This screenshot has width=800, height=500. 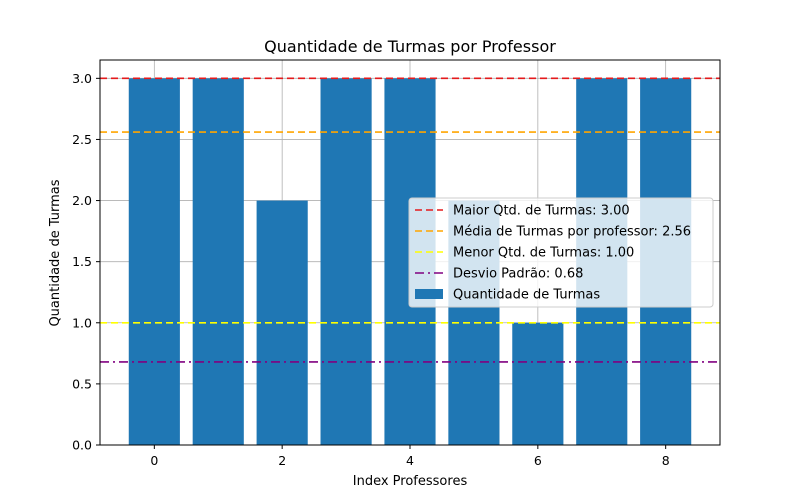 What do you see at coordinates (543, 253) in the screenshot?
I see `legend-label: Menor Qtd. de Turmas: 1.00` at bounding box center [543, 253].